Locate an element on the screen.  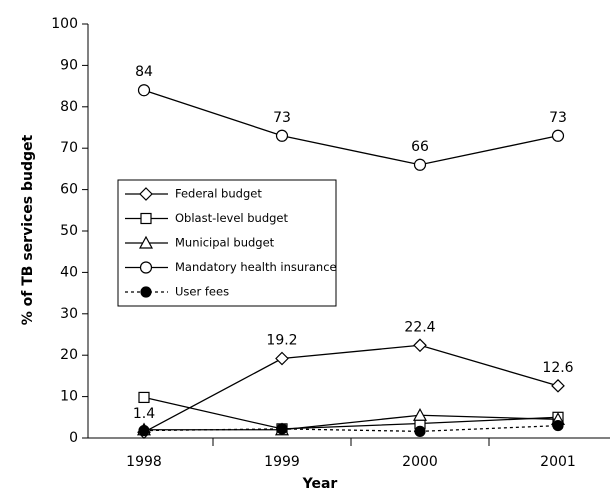
legend-label: Federal budget is located at coordinates (218, 194).